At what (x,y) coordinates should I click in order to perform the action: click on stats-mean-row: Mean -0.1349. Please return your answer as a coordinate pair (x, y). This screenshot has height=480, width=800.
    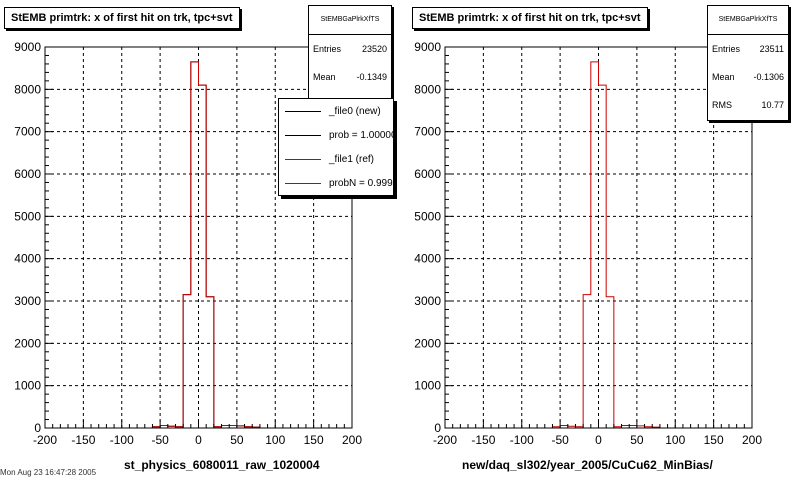
    Looking at the image, I should click on (350, 77).